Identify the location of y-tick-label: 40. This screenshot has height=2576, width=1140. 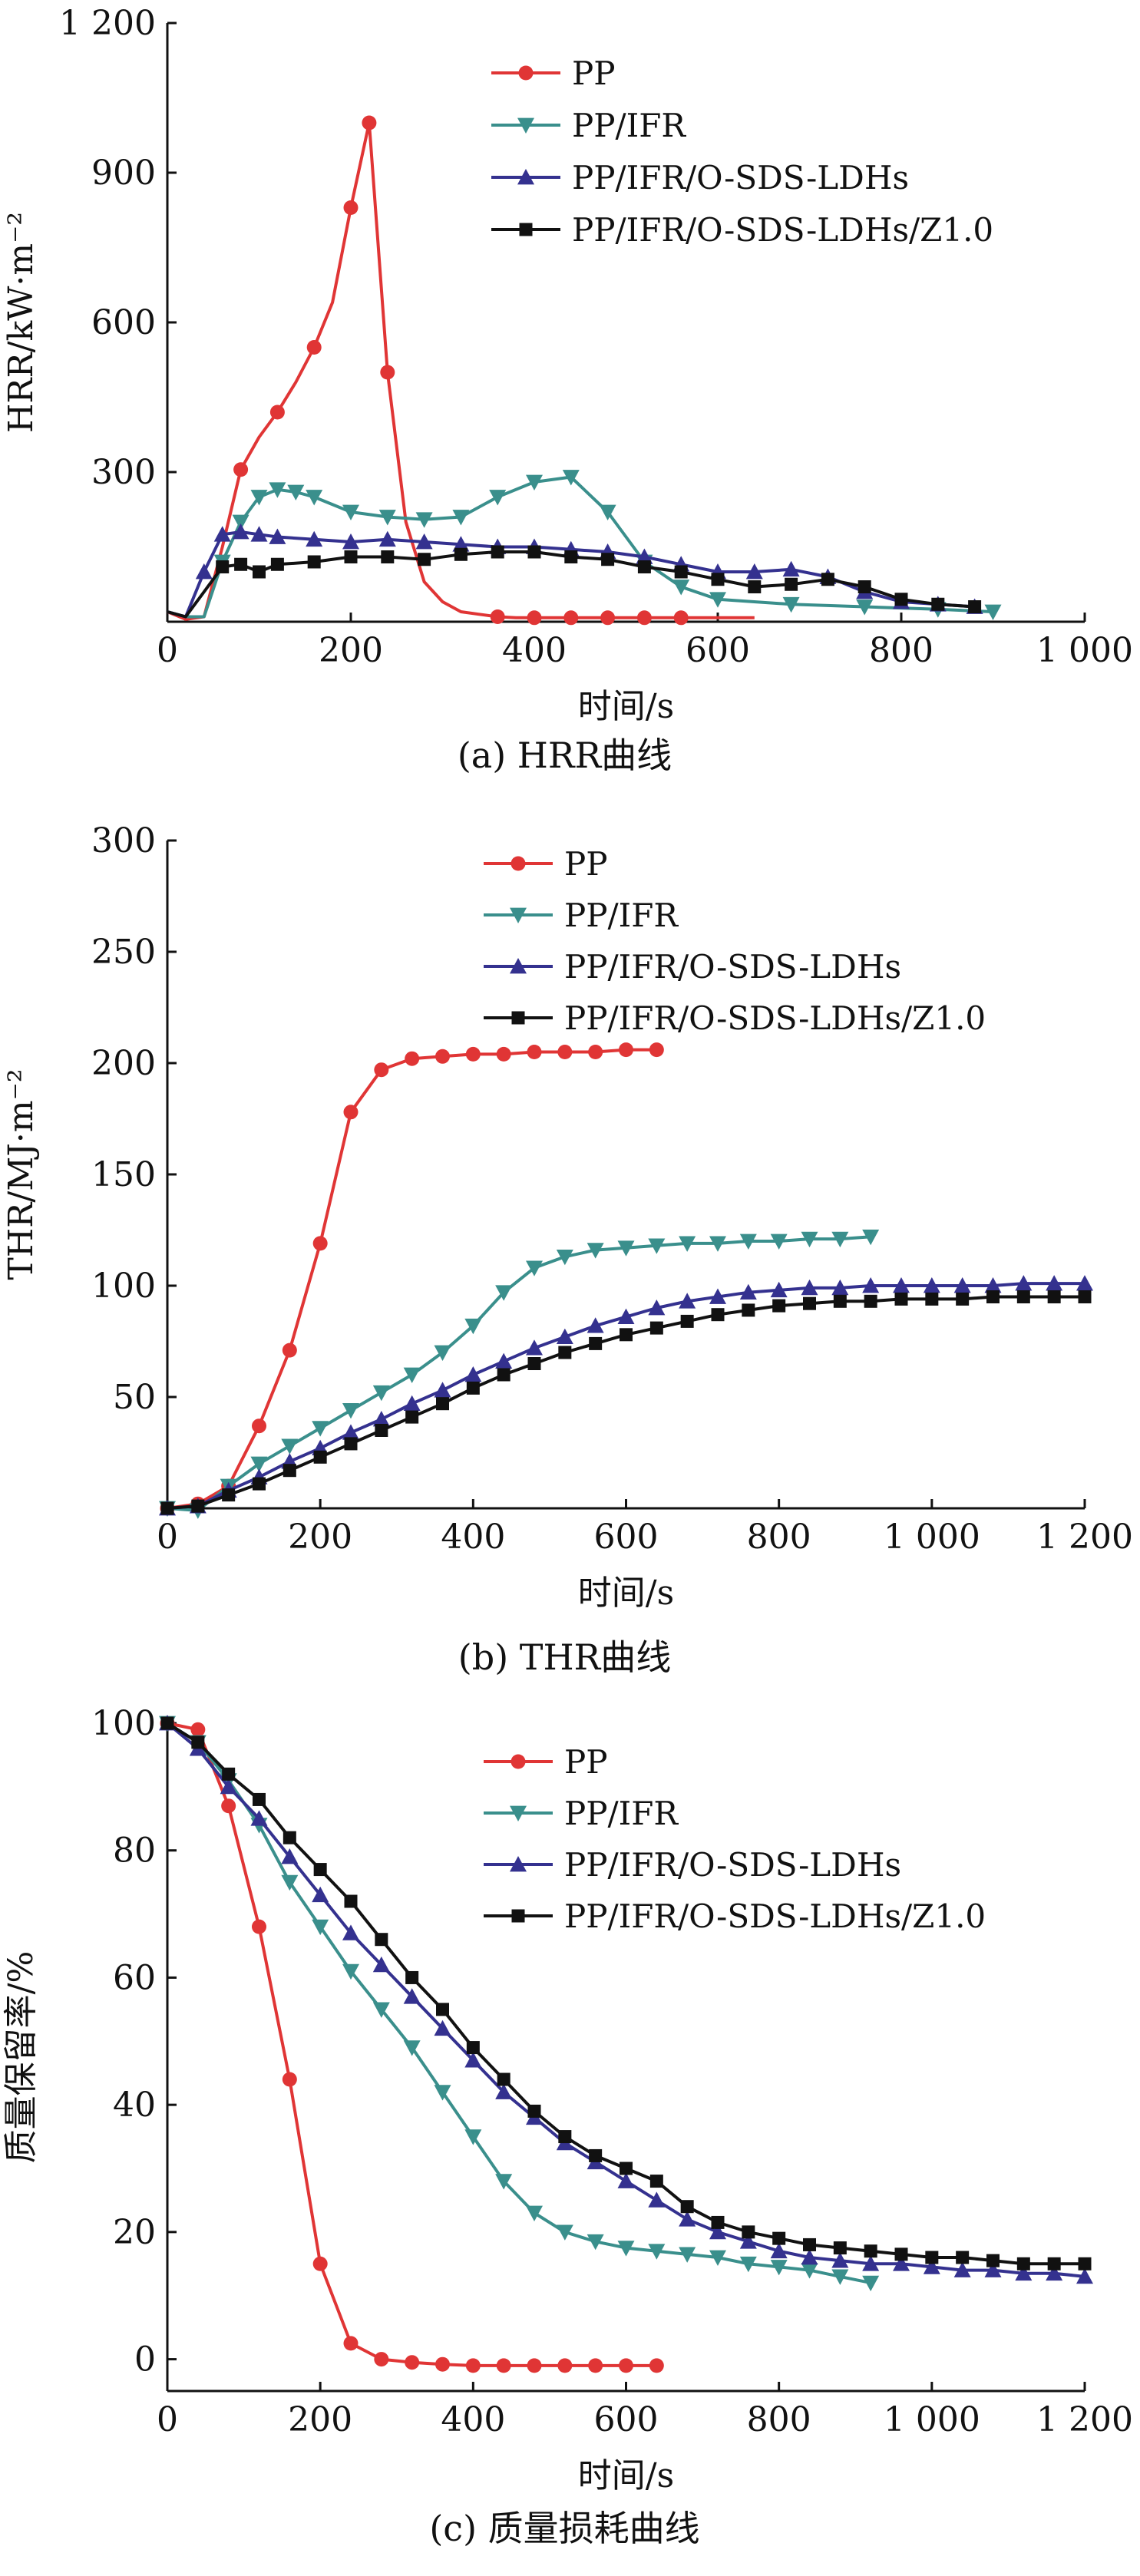
(134, 2105).